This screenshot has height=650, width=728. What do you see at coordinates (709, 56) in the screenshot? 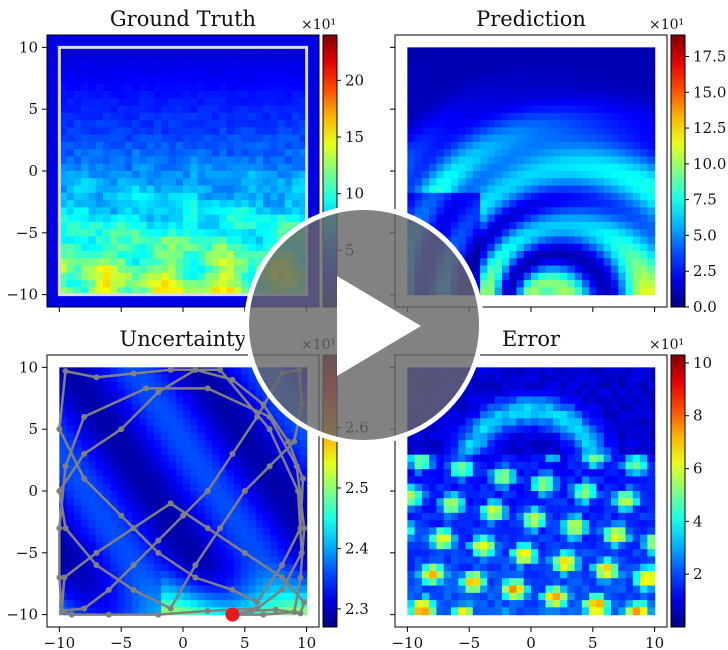
I see `colorbar-tick-label: 17.5` at bounding box center [709, 56].